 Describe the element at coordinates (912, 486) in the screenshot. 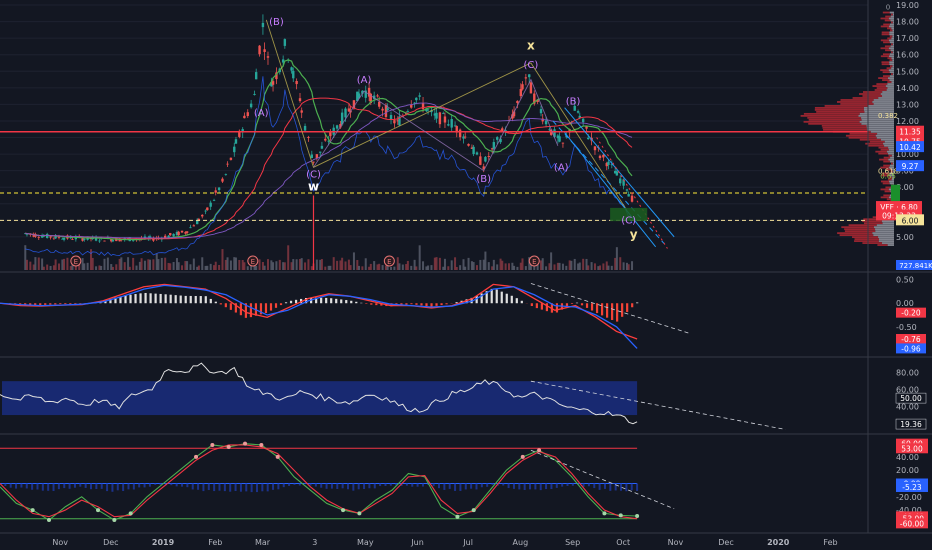

I see `stoch-axis-label-box` at that location.